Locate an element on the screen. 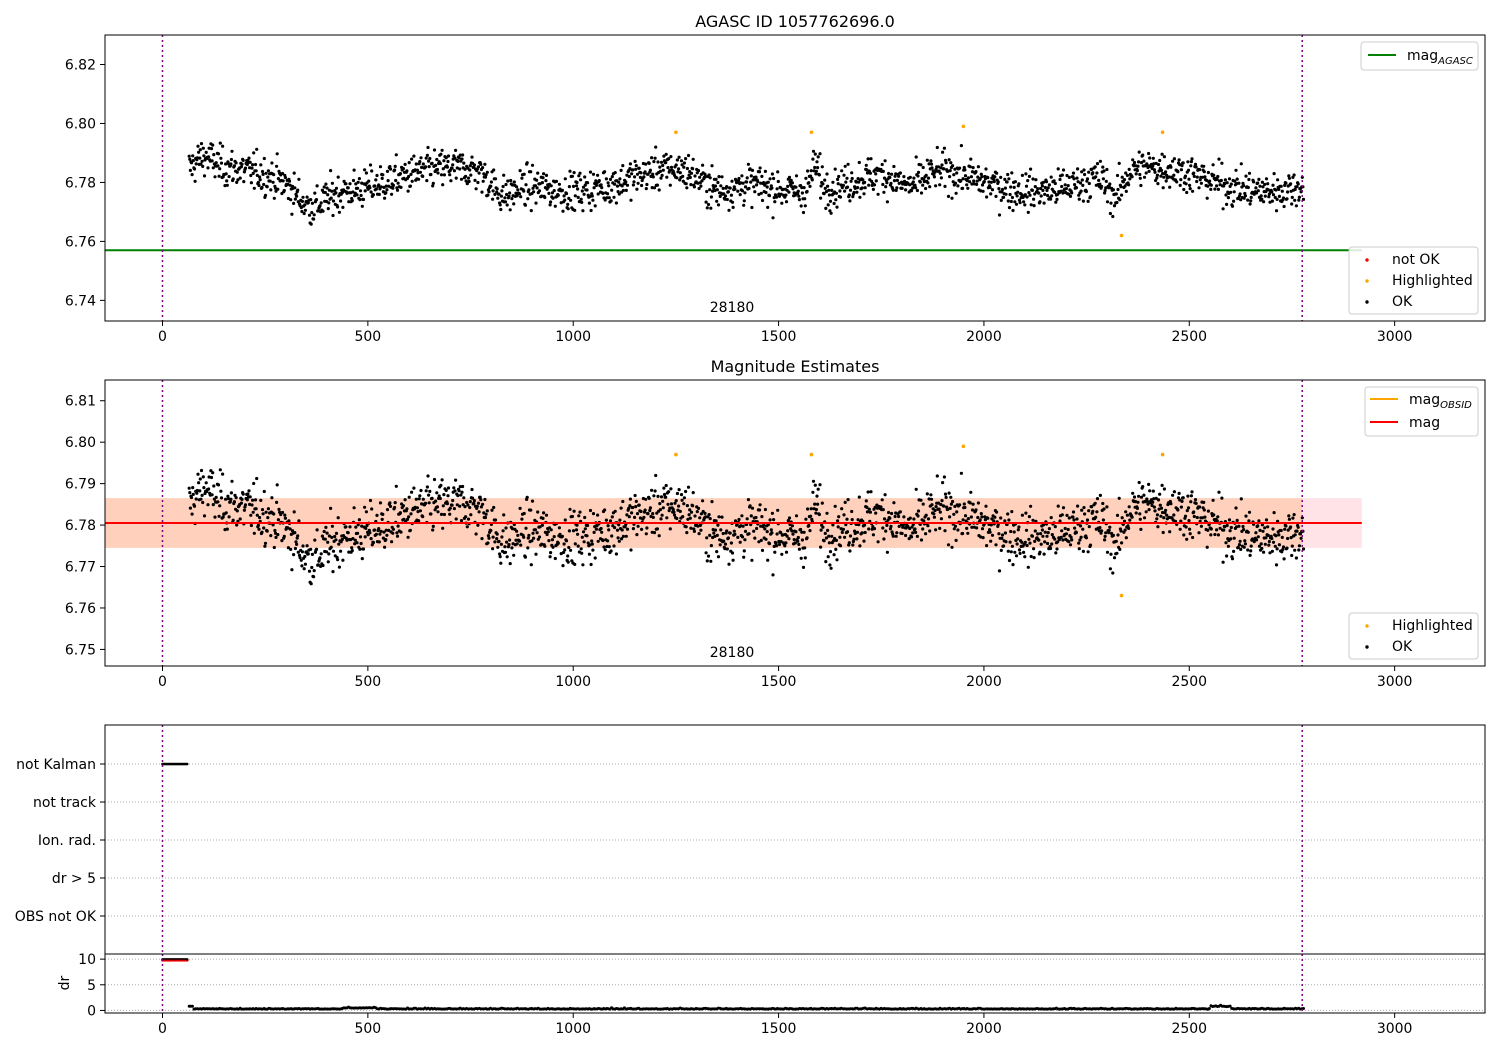  flagged-point-outline is located at coordinates (187, 959).